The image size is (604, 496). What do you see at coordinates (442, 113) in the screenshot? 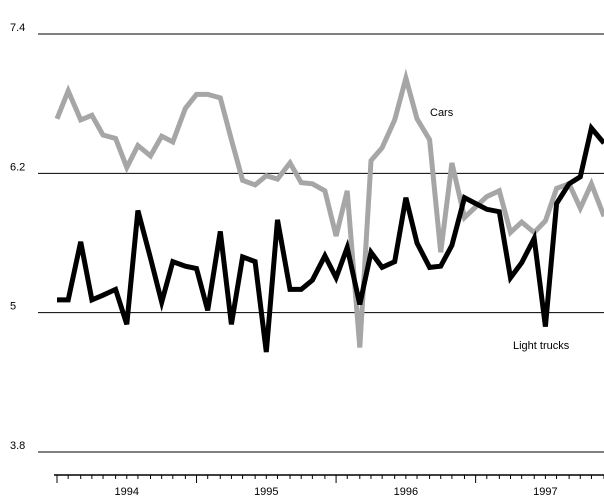
I see `series-label: Cars` at bounding box center [442, 113].